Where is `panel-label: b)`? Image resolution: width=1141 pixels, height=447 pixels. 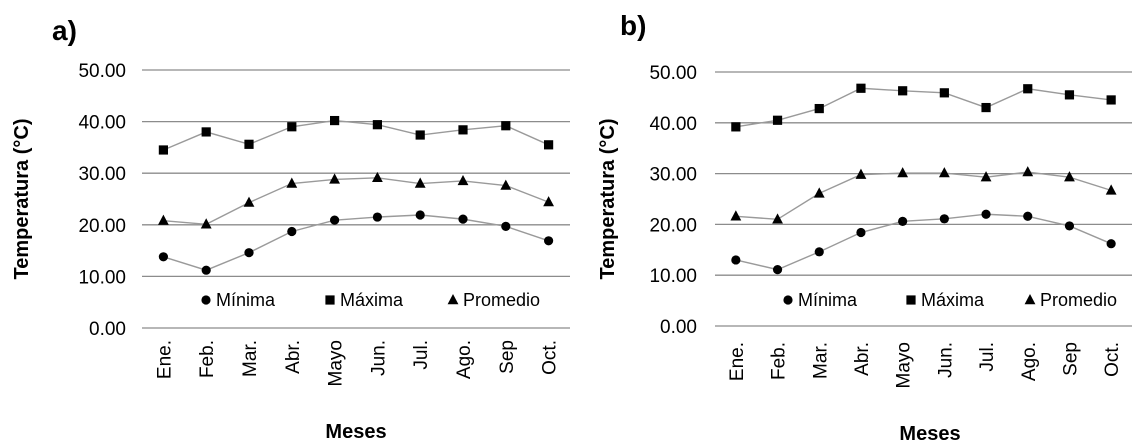
panel-label: b) is located at coordinates (633, 25).